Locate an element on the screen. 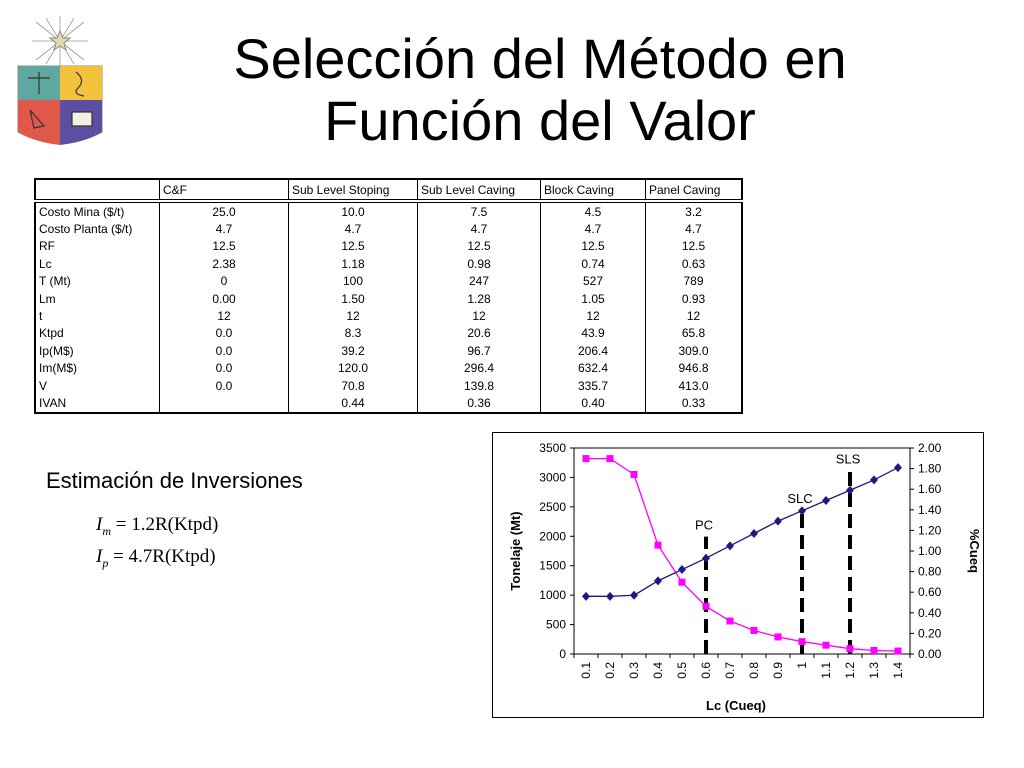  formula-var: I is located at coordinates (99, 556).